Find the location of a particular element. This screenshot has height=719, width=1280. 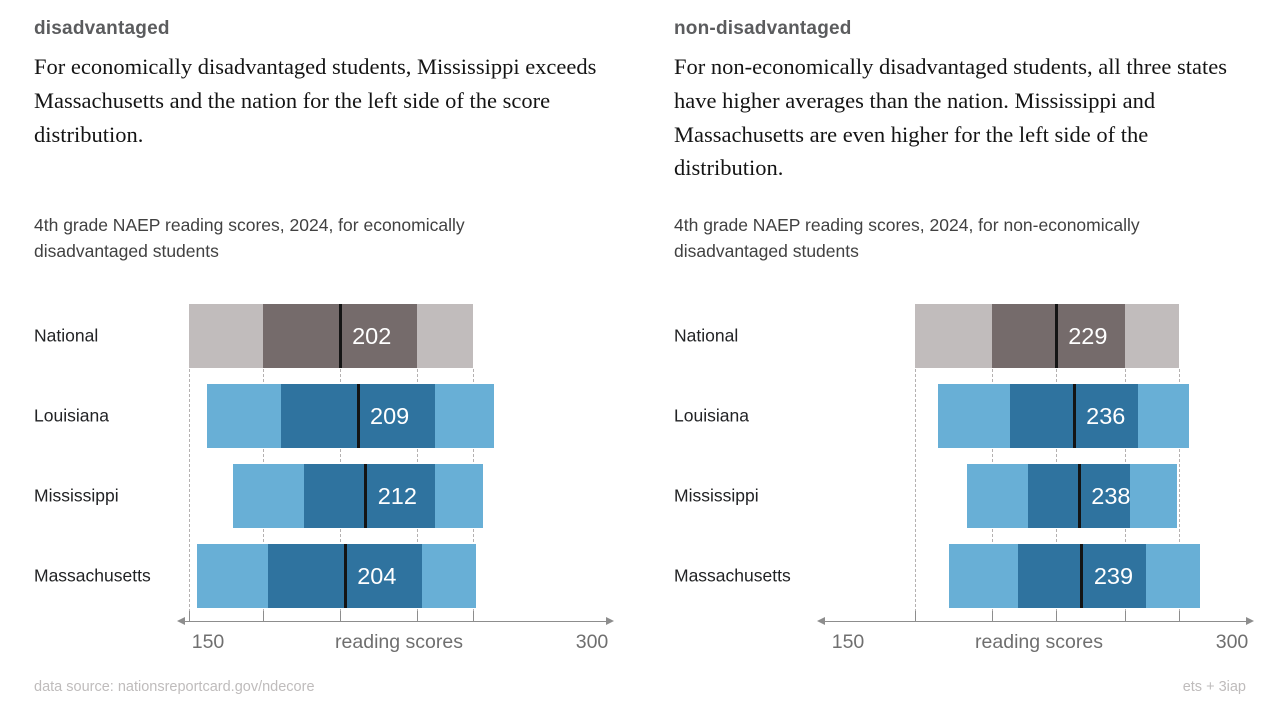

bar-value-label: 236 is located at coordinates (1106, 416).